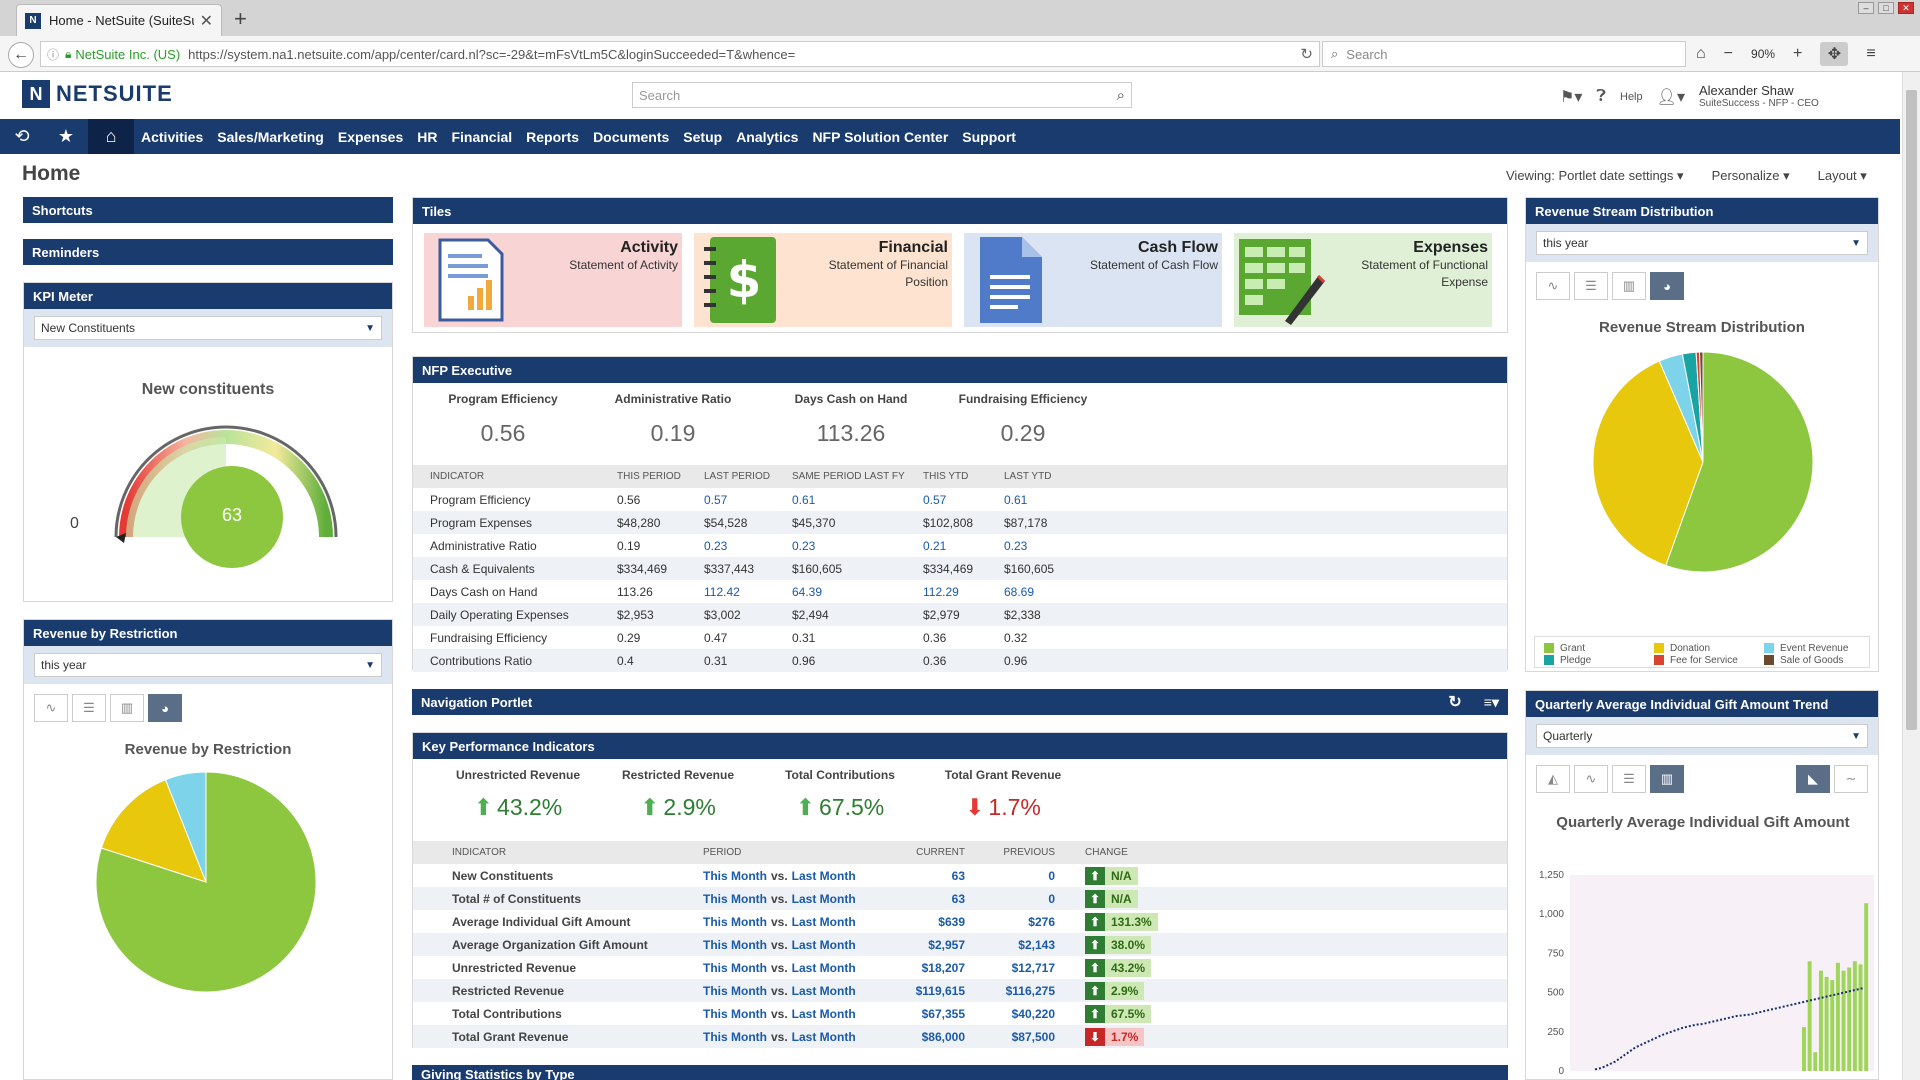  I want to click on netsuite-logo: N NETSUITE, so click(97, 94).